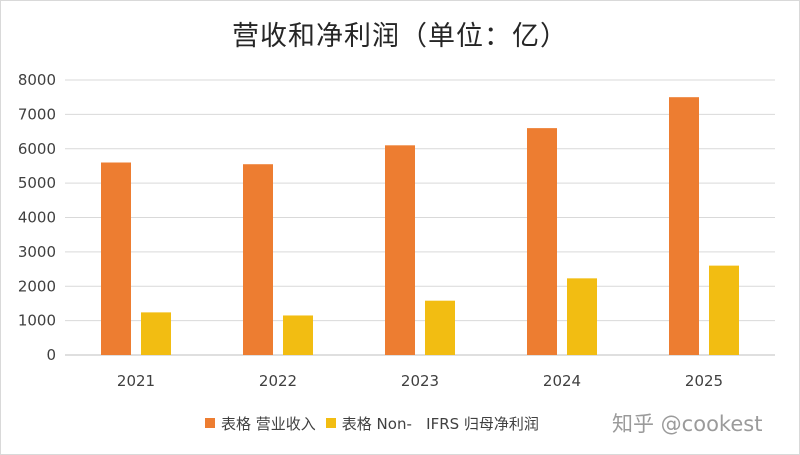  I want to click on y-tick-label: 2000, so click(37, 286).